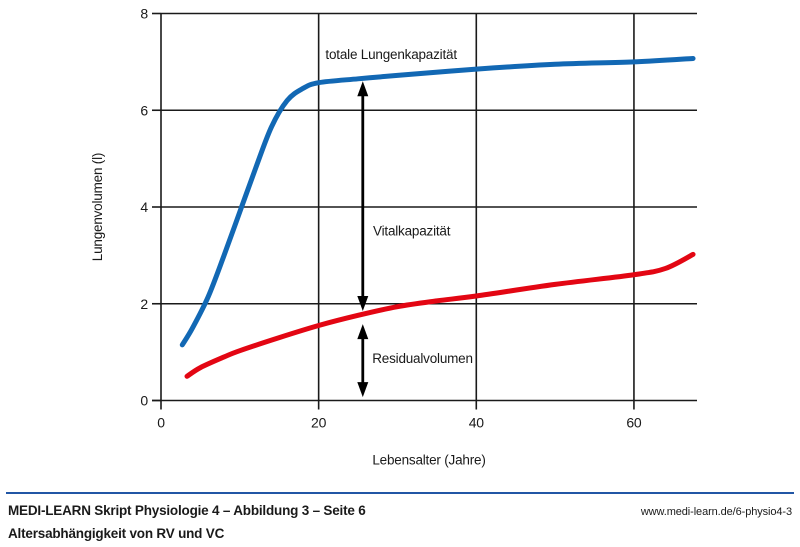 This screenshot has width=800, height=547. I want to click on footer-url: www.medi-learn.de/6-physio4-3, so click(716, 512).